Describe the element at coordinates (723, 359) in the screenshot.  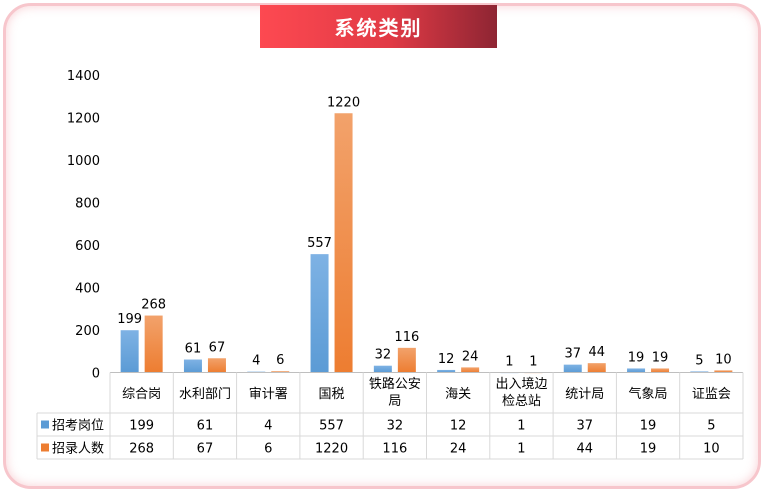
I see `data-label: 10` at that location.